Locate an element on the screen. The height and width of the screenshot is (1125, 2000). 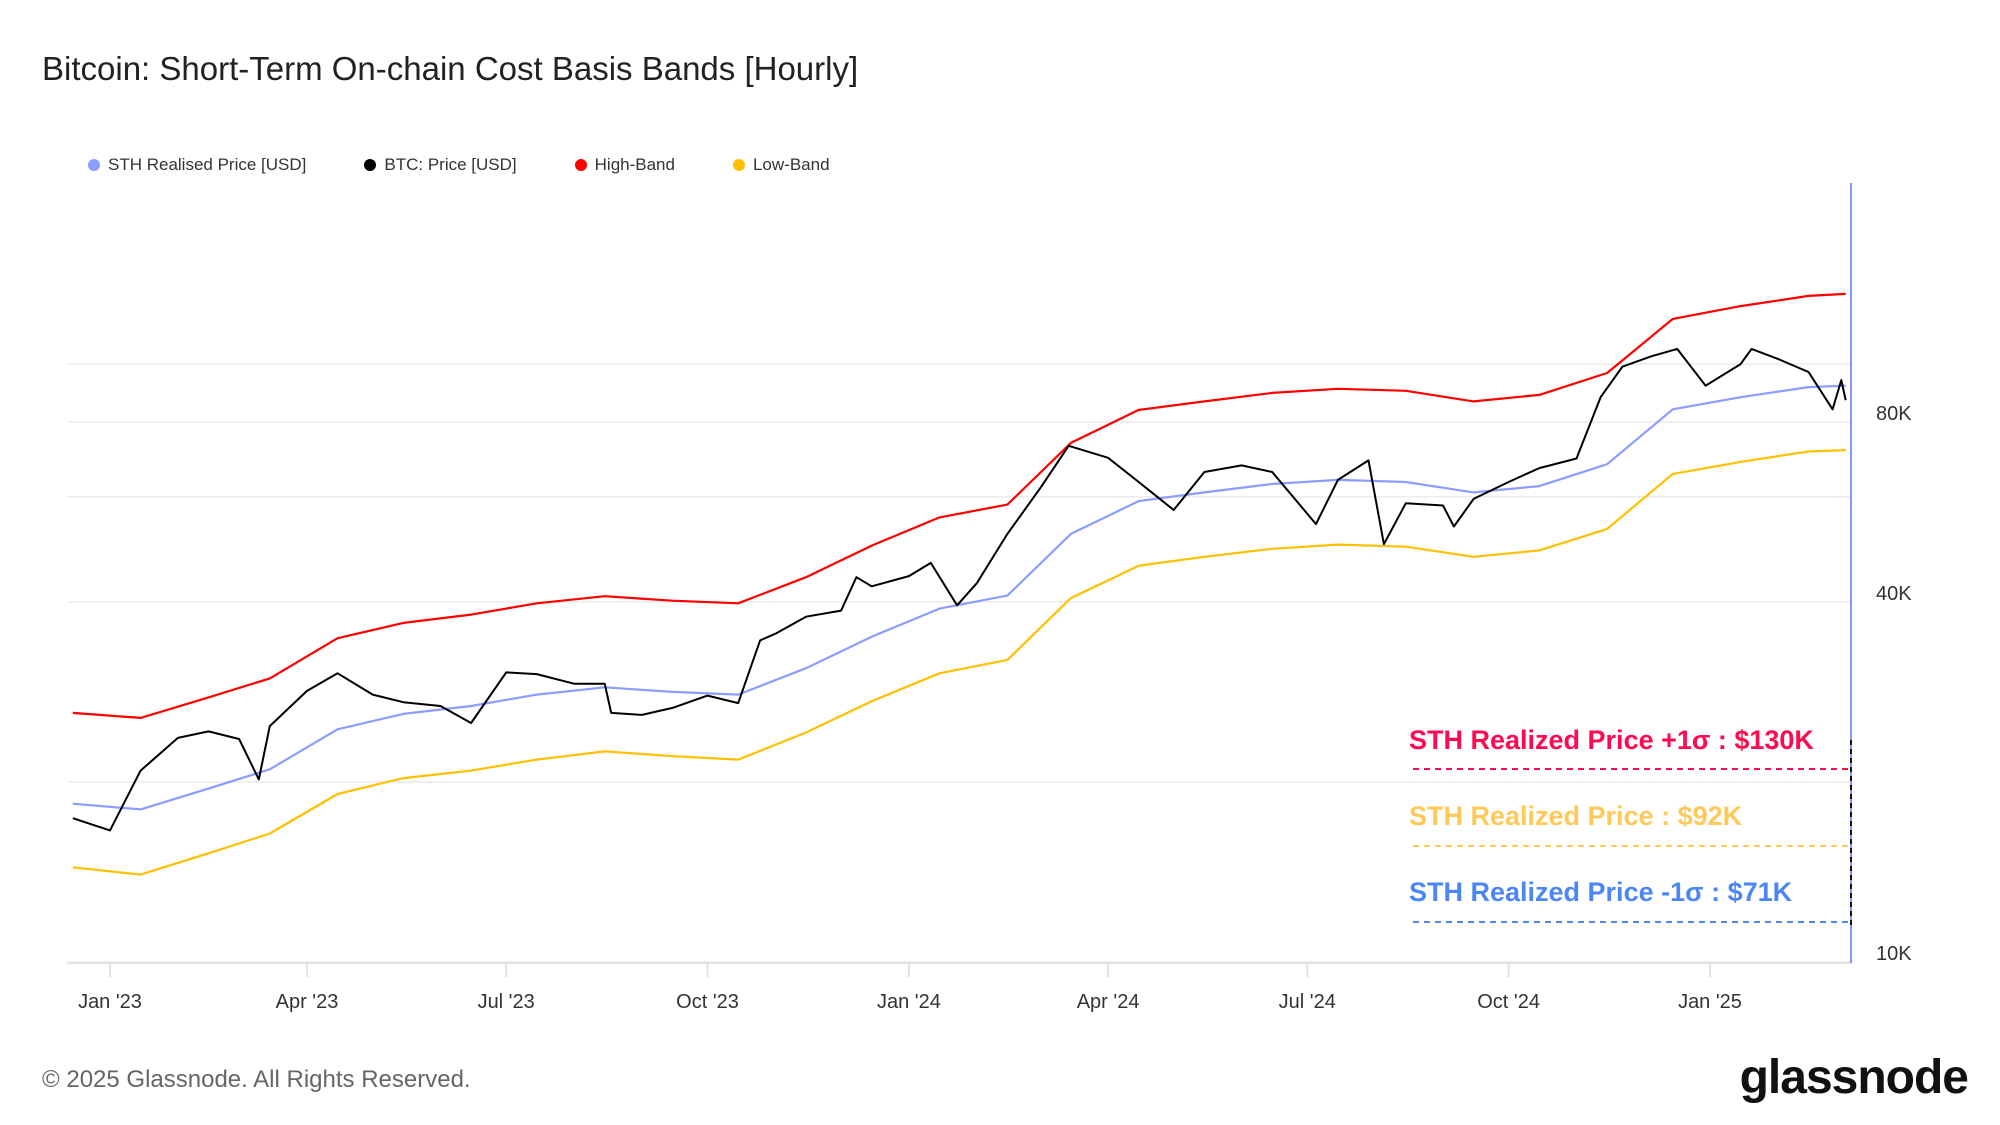
y-tick-label: 80K is located at coordinates (1894, 414).